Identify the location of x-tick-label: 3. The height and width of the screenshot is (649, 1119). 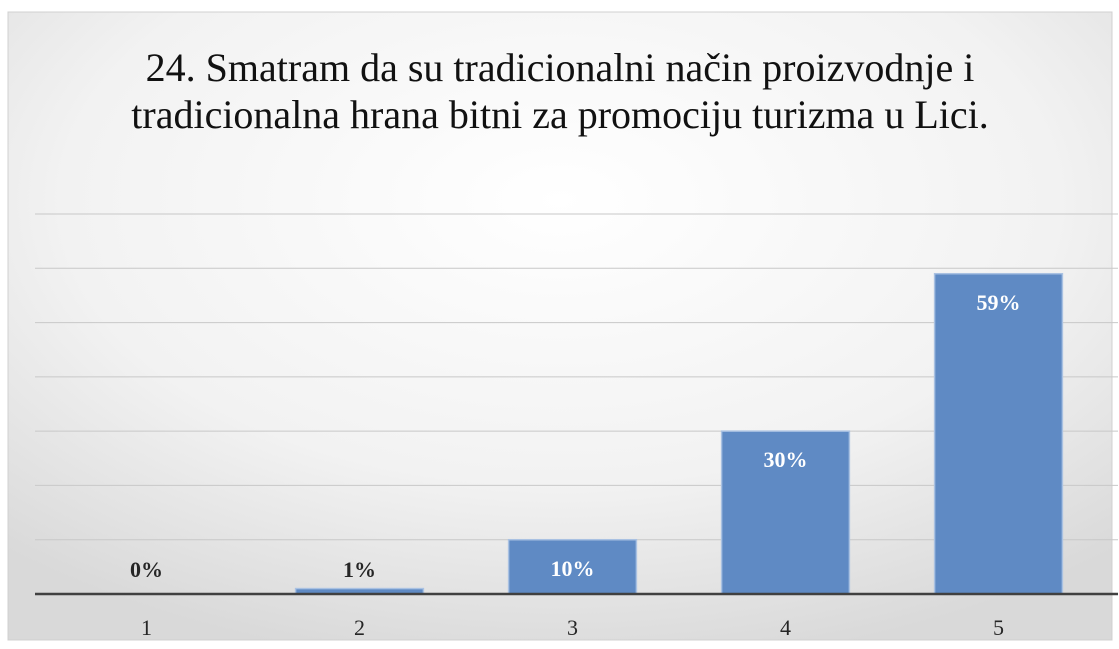
(572, 627).